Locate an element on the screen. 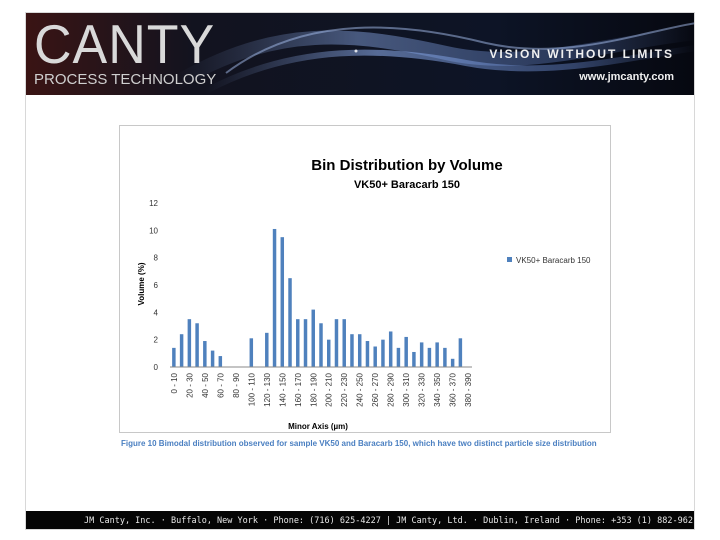 The image size is (720, 540). x-tick-label: 260 - 270 is located at coordinates (375, 389).